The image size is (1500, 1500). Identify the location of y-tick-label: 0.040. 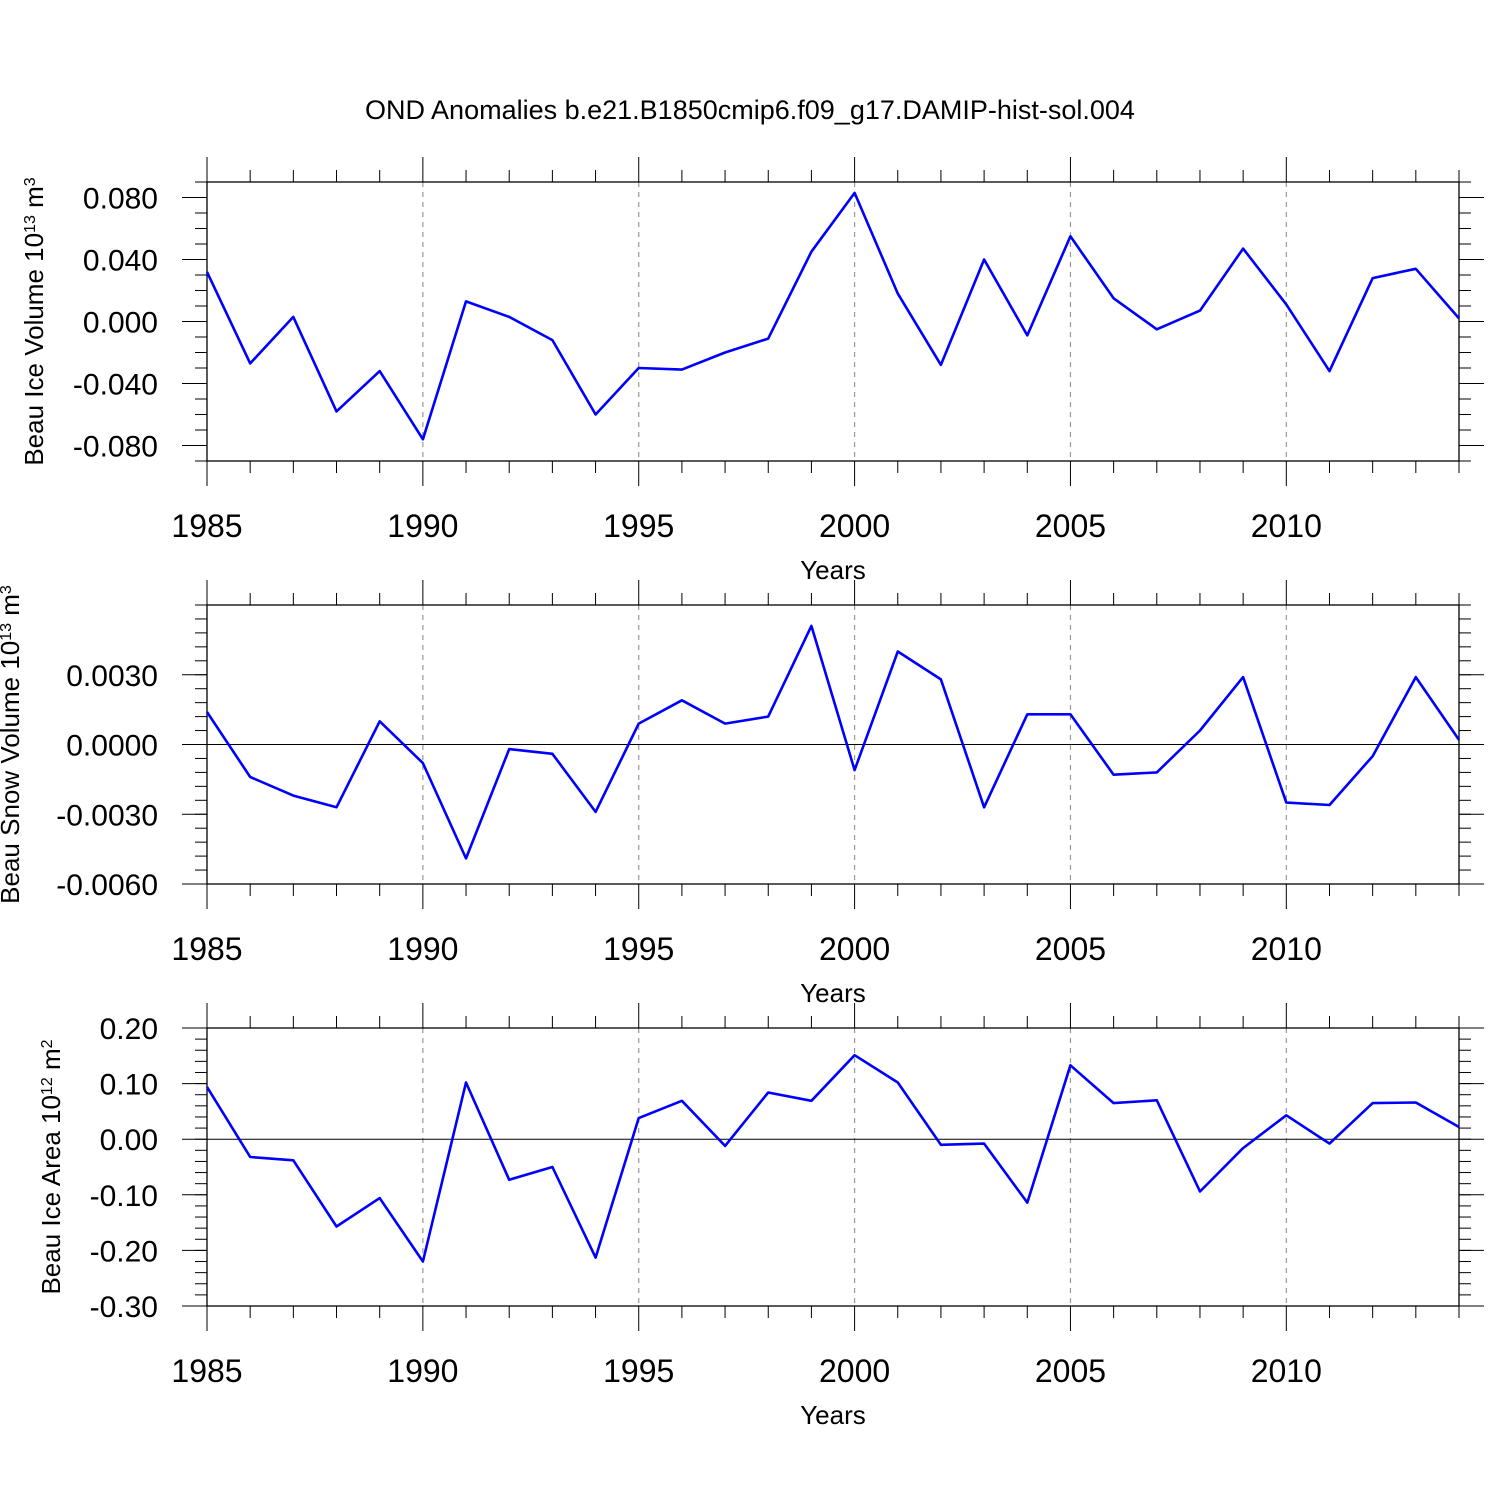
(120, 261).